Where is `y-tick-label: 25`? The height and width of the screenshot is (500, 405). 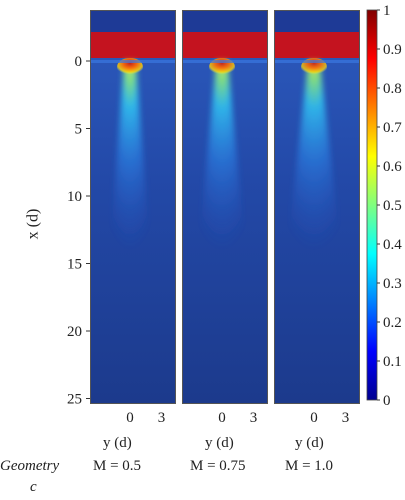 y-tick-label: 25 is located at coordinates (74, 400).